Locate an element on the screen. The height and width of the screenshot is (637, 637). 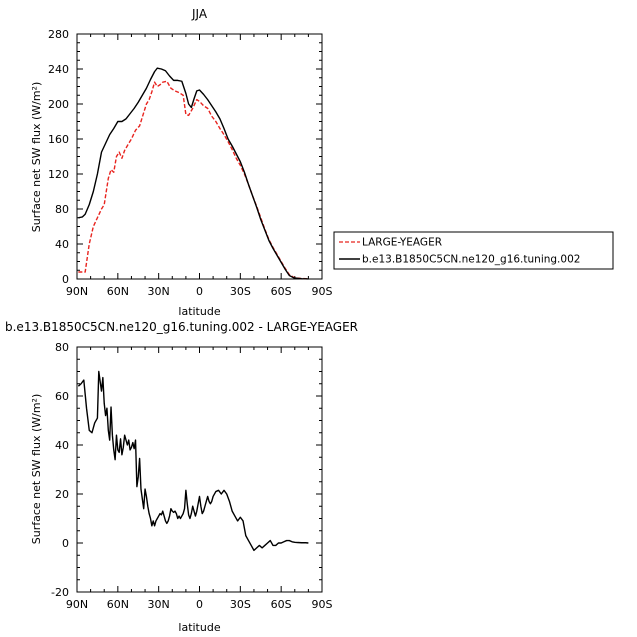
y-tick-label: 240 is located at coordinates (58, 69).